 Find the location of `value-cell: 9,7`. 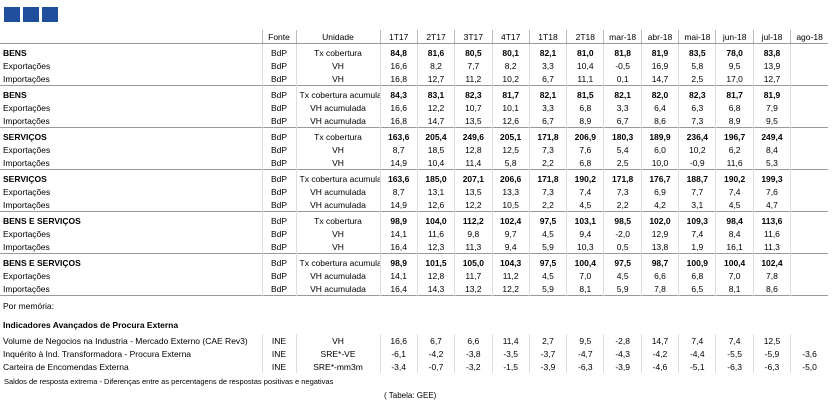

value-cell: 9,7 is located at coordinates (510, 233).